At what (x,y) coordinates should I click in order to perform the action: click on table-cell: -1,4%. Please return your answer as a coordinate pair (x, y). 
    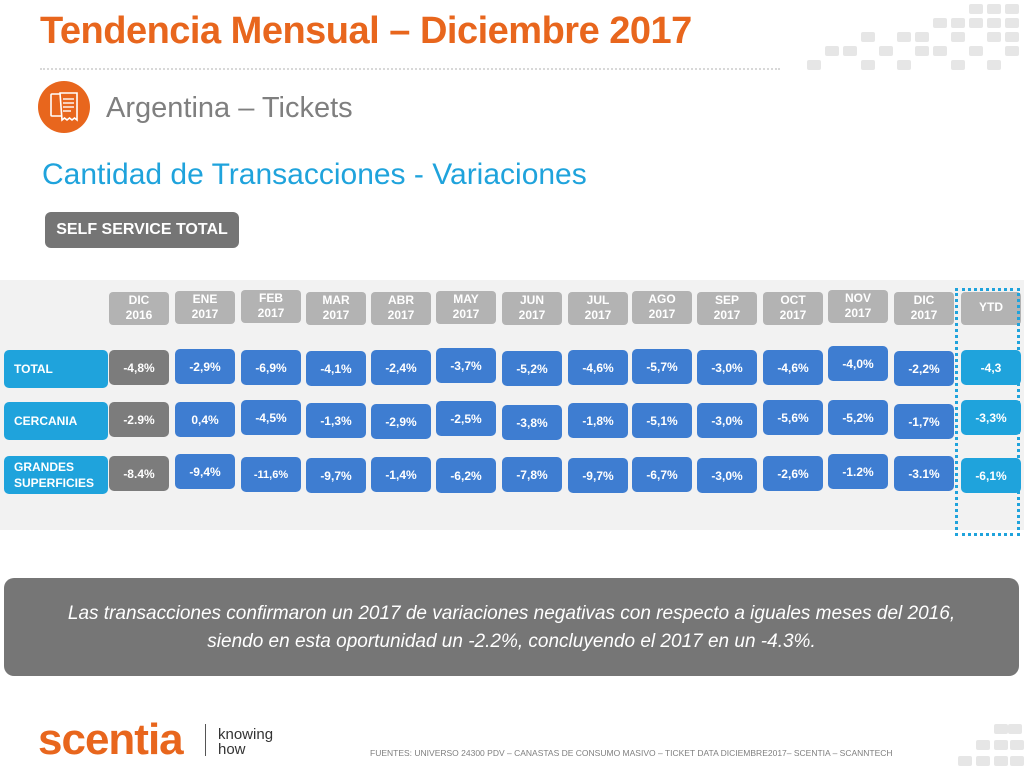
    Looking at the image, I should click on (401, 474).